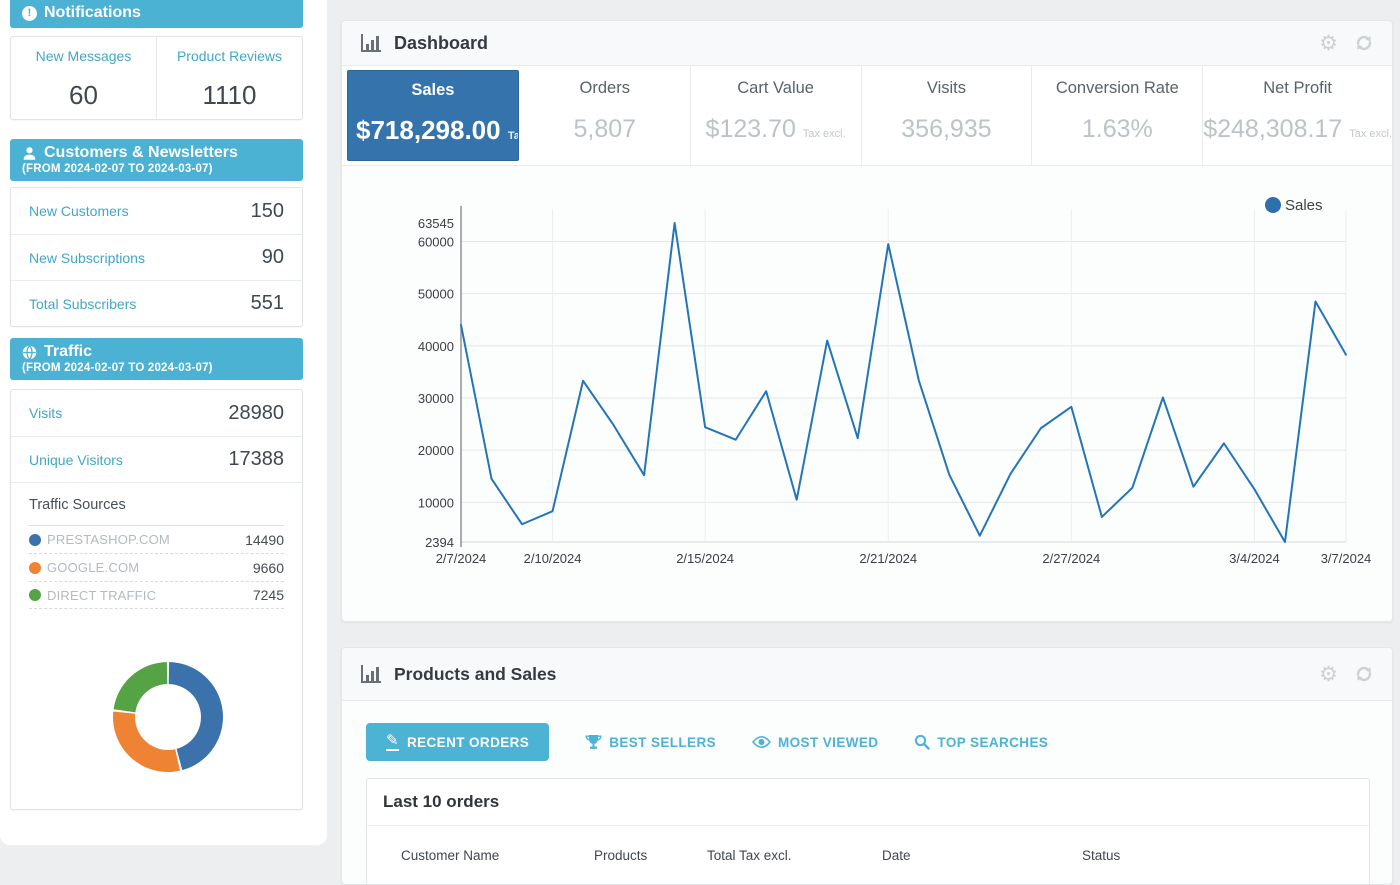 The width and height of the screenshot is (1400, 885). I want to click on kpi-tile-conversion-rate: Conversion Rate 1.63%, so click(1118, 115).